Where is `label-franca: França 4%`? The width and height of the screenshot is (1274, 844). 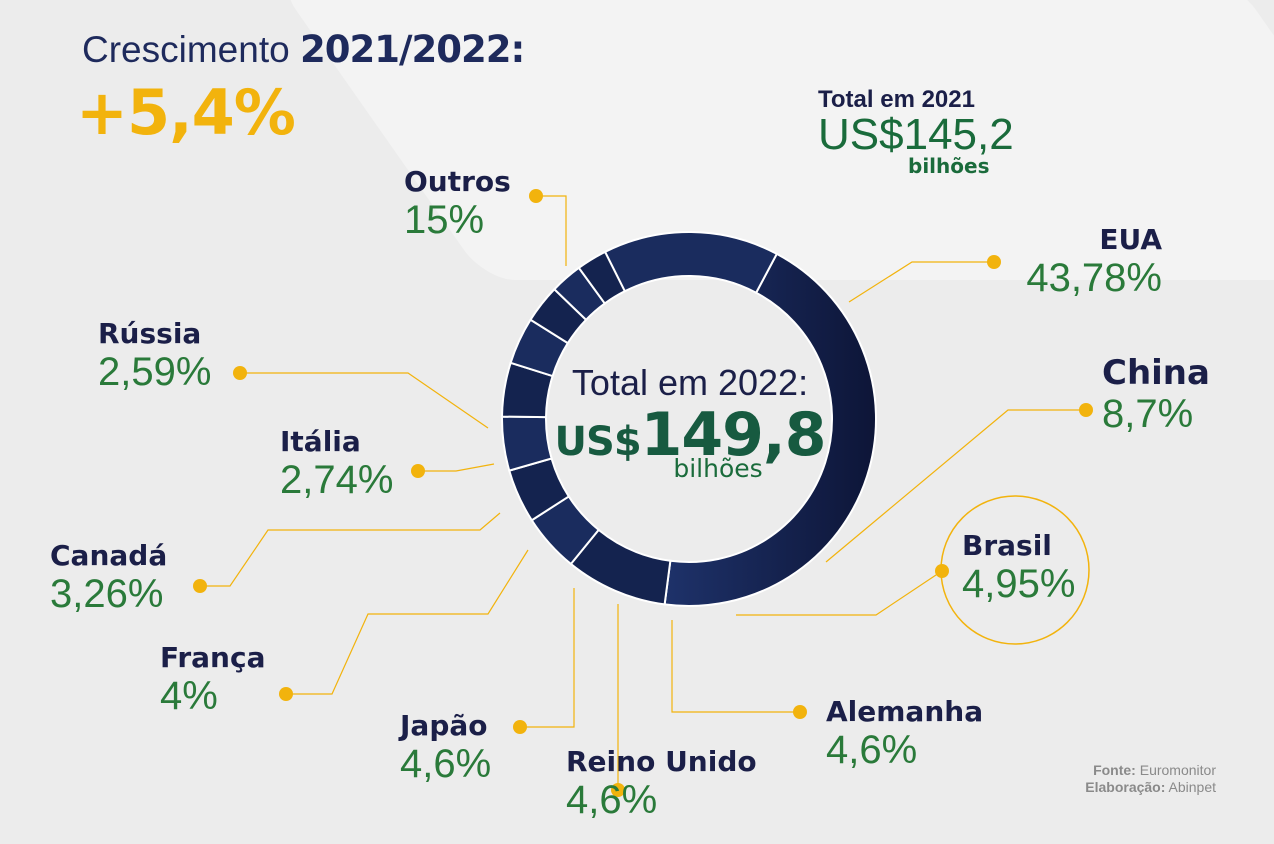 label-franca: França 4% is located at coordinates (213, 680).